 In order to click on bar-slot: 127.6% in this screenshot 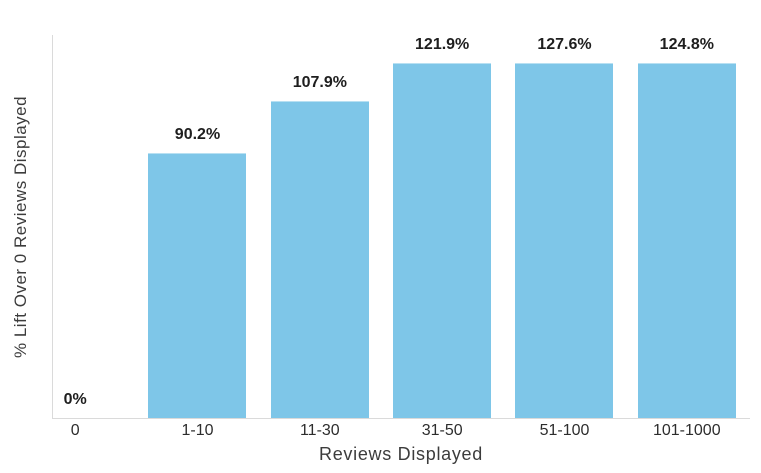, I will do `click(564, 226)`.